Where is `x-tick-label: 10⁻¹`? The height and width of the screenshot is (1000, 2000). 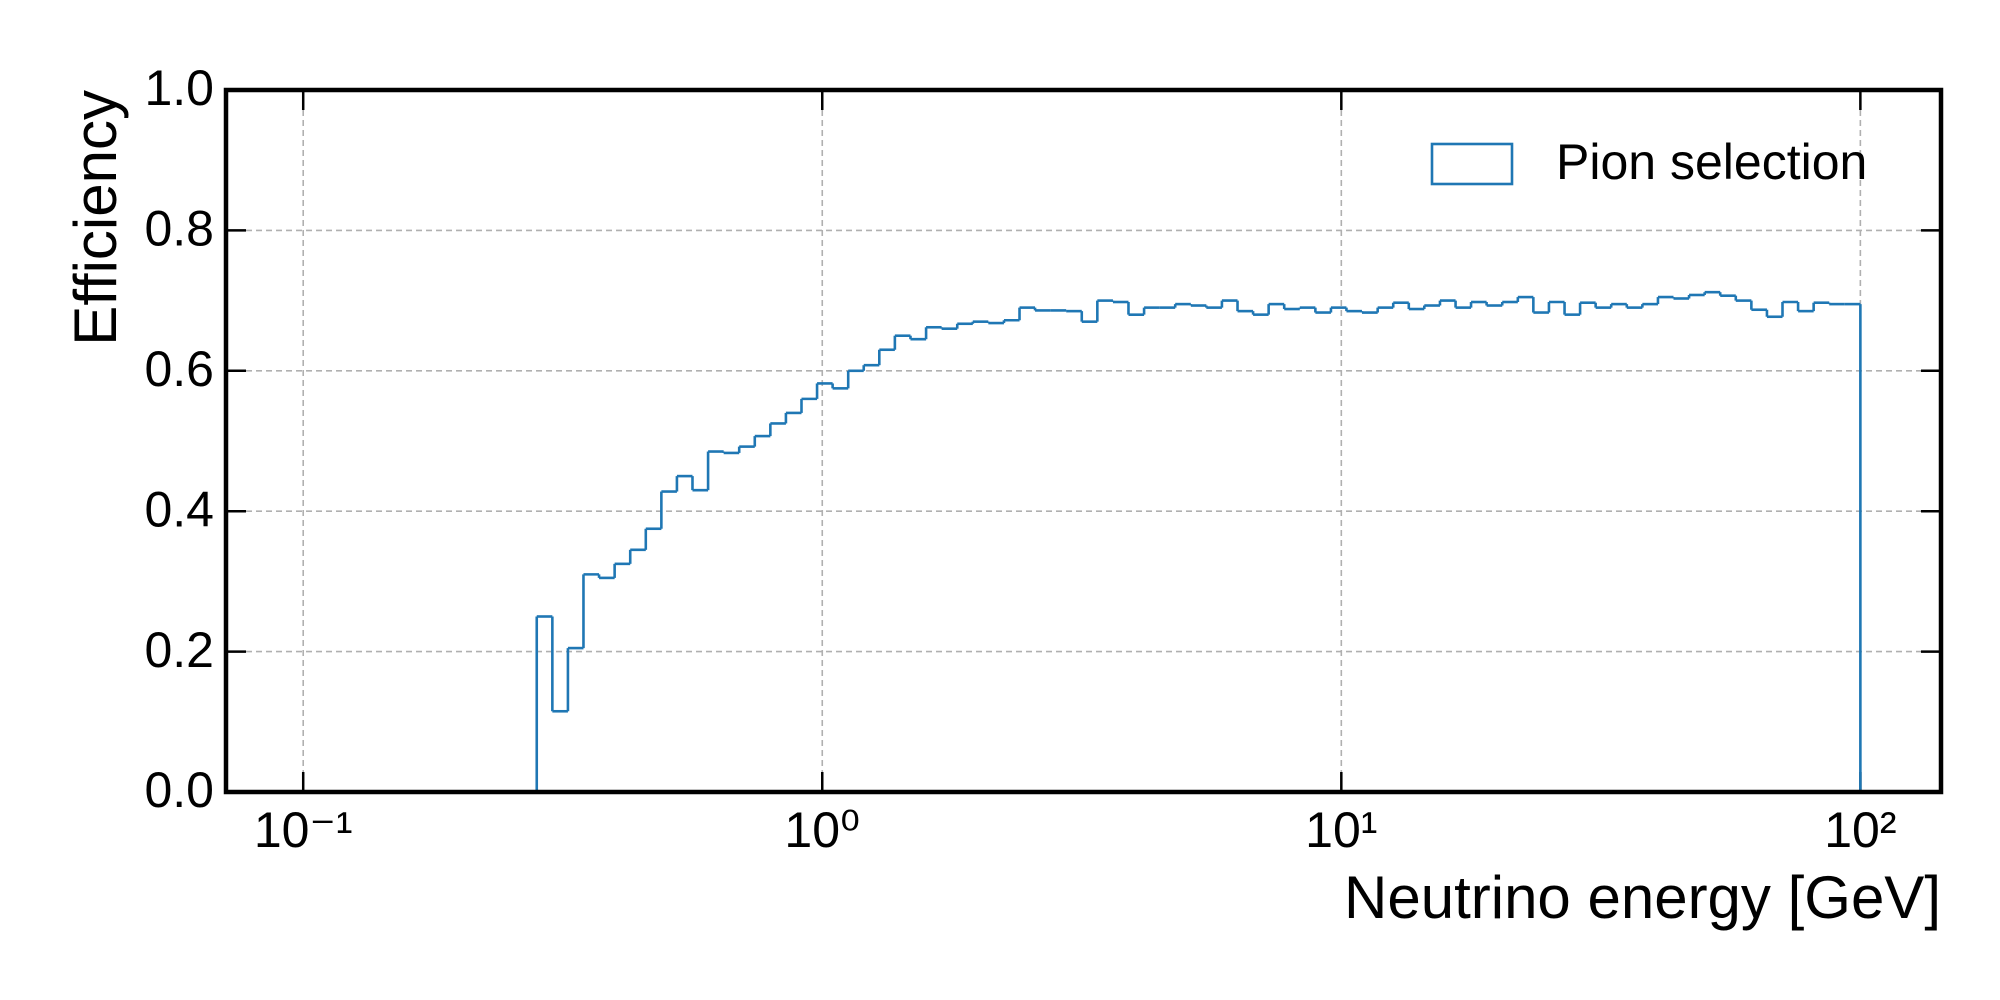
x-tick-label: 10⁻¹ is located at coordinates (303, 830).